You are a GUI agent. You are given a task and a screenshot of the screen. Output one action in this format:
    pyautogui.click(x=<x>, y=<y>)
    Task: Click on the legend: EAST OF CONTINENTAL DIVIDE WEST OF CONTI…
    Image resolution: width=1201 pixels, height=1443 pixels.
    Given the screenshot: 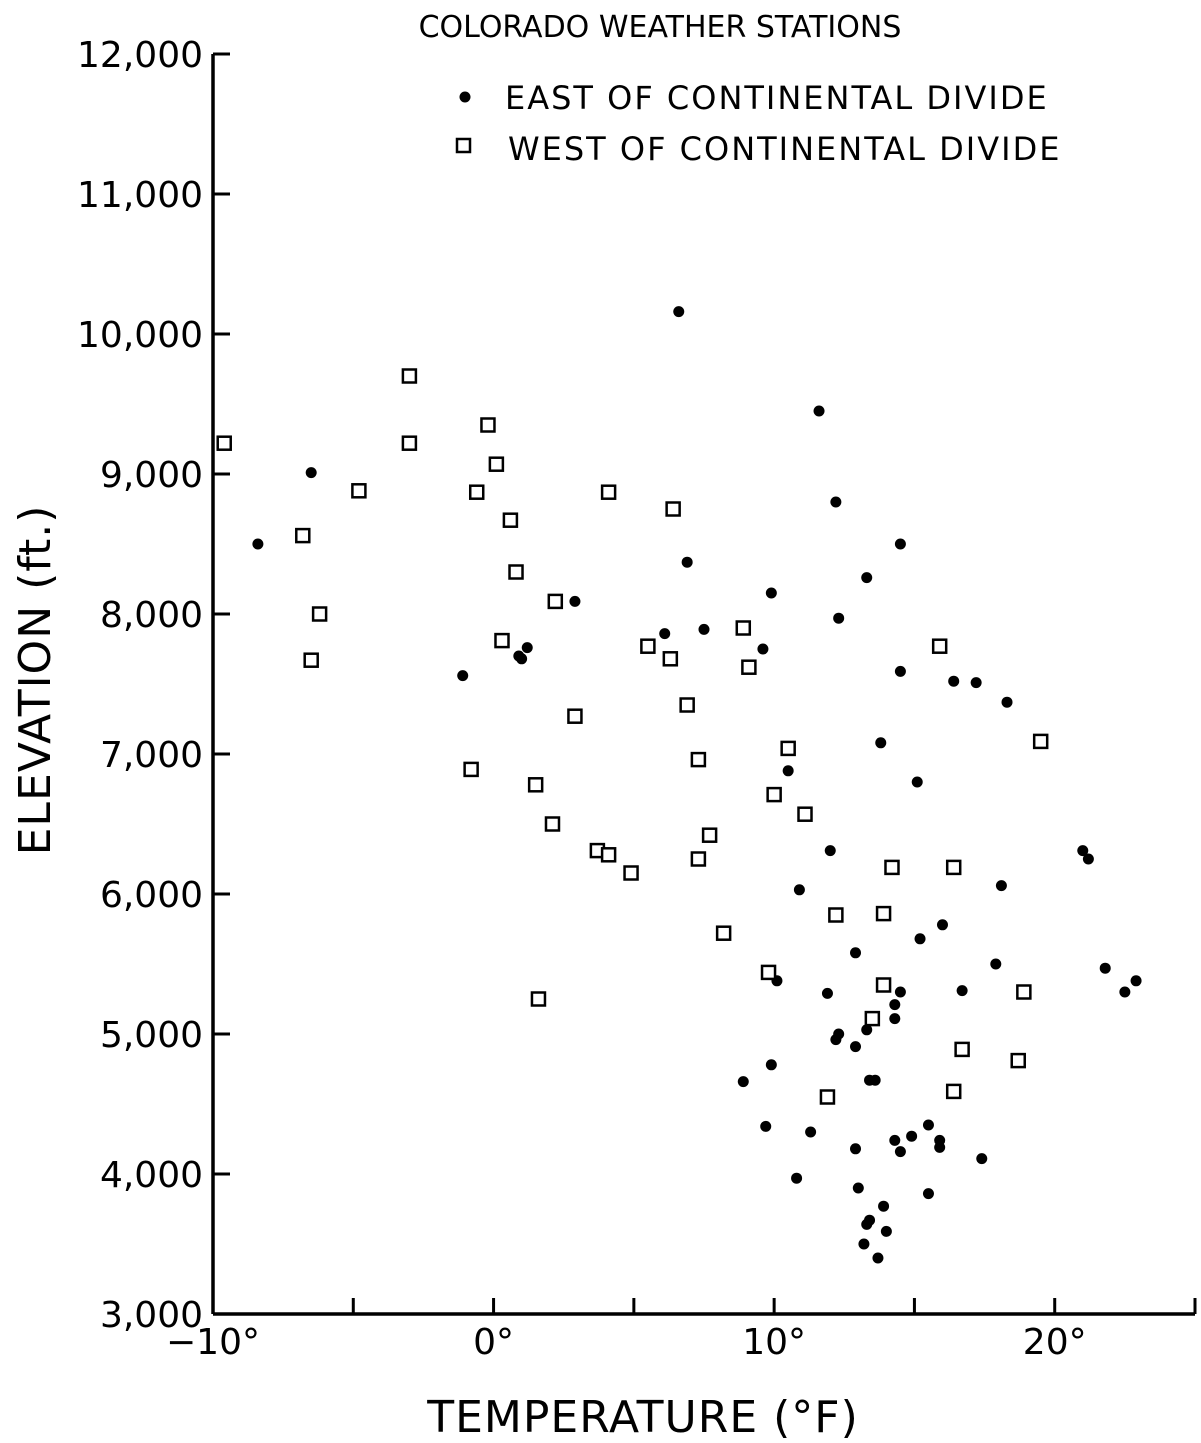 What is the action you would take?
    pyautogui.click(x=758, y=123)
    